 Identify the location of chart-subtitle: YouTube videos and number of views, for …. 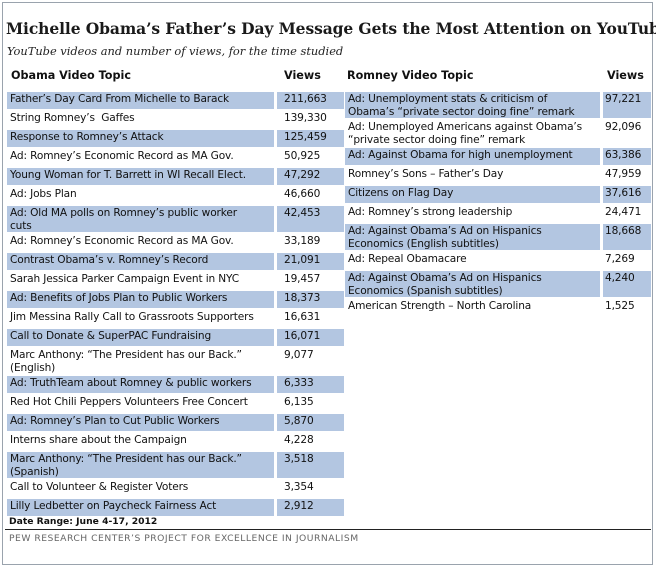
(175, 51).